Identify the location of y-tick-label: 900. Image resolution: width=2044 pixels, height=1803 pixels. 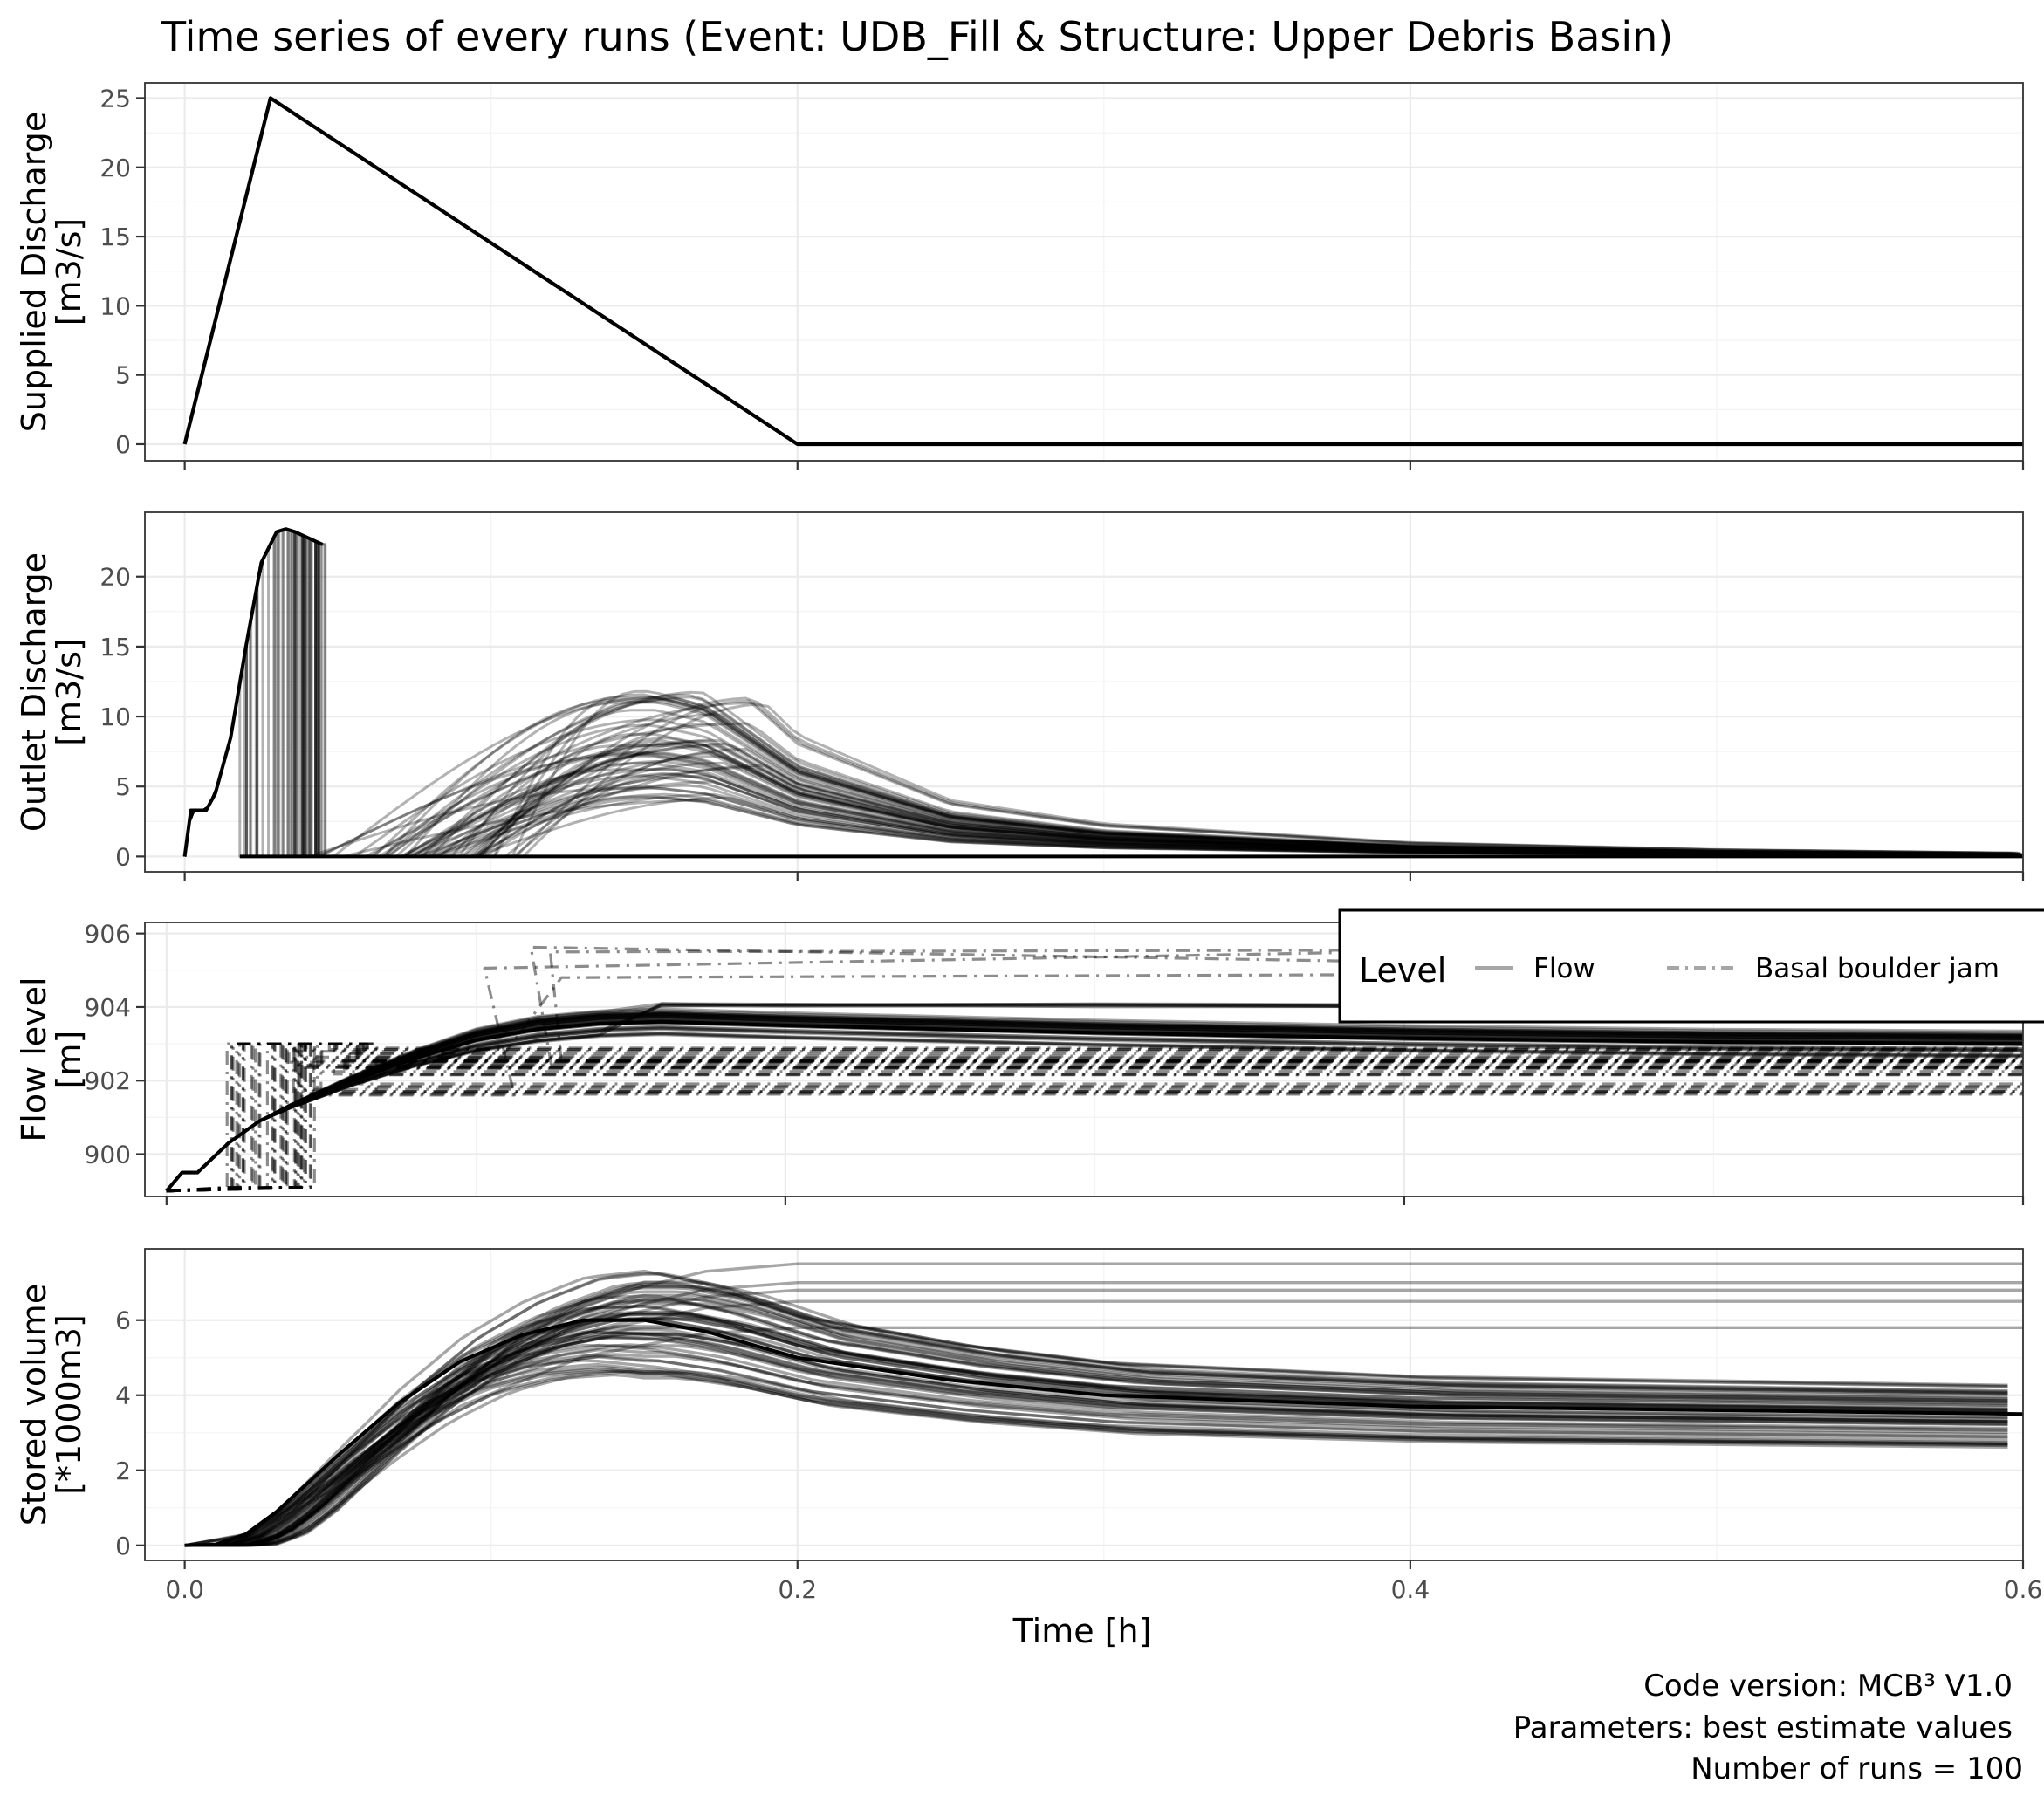
(108, 1155).